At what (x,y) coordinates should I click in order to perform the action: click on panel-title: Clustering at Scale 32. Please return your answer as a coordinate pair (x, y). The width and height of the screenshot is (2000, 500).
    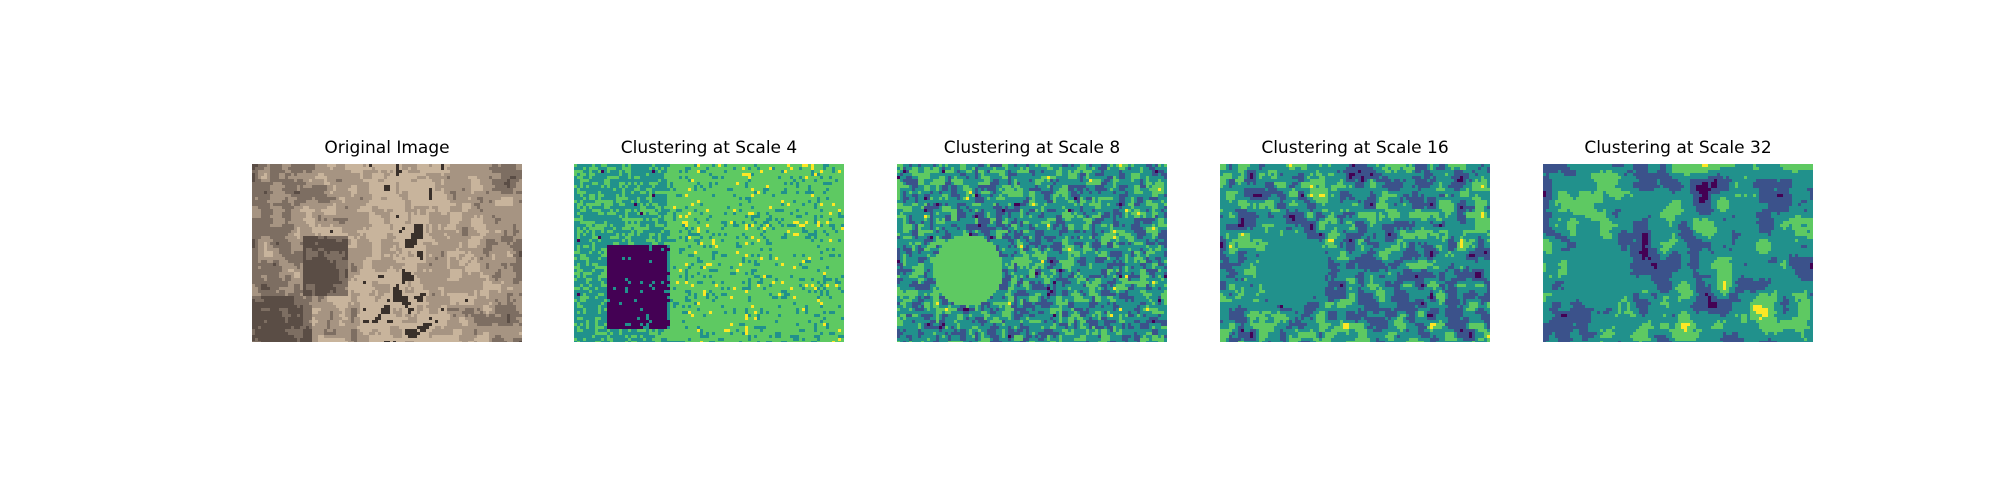
    Looking at the image, I should click on (1678, 148).